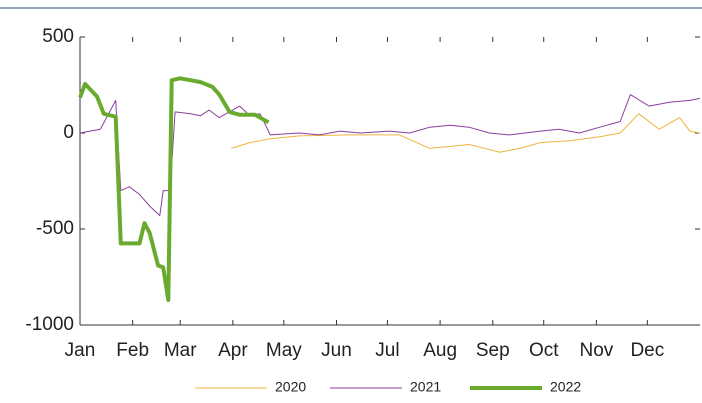 The width and height of the screenshot is (702, 403). I want to click on x-tick-label: Jul, so click(387, 350).